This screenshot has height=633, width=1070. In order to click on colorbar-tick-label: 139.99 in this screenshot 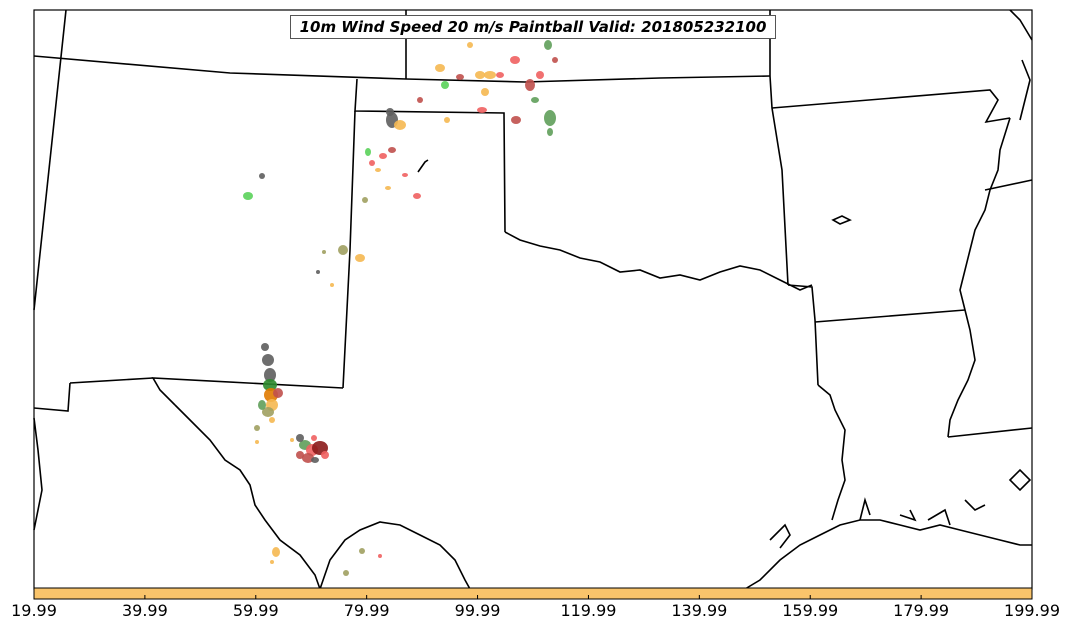, I will do `click(699, 610)`.